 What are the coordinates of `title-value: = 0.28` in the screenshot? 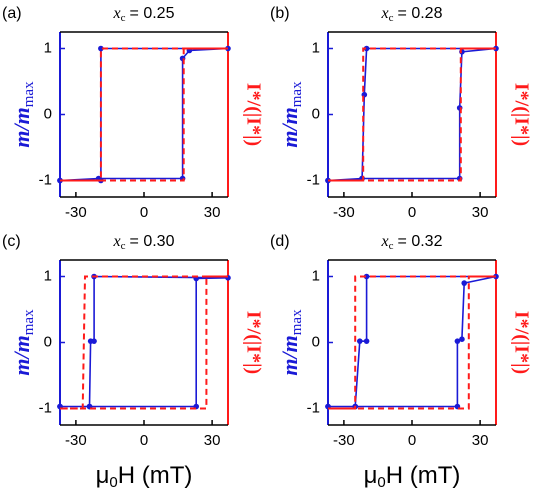 It's located at (420, 13).